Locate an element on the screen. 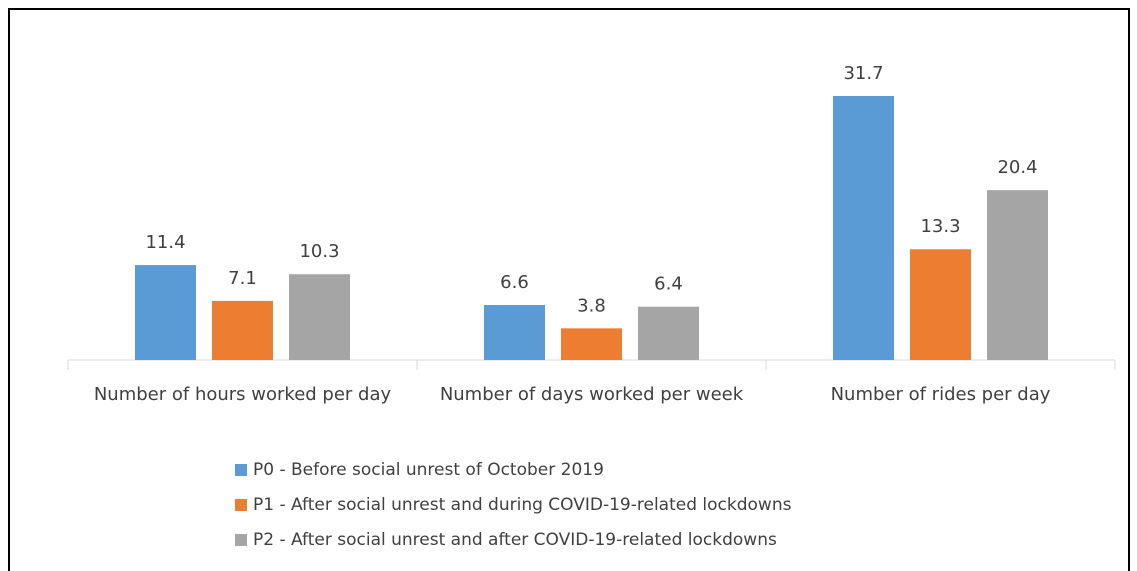  value-label: 31.7 is located at coordinates (863, 73).